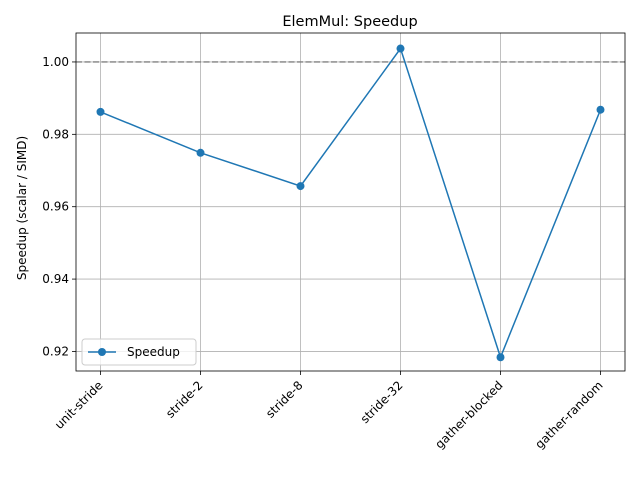 The height and width of the screenshot is (480, 640). What do you see at coordinates (382, 402) in the screenshot?
I see `x-tick-label: stride-32` at bounding box center [382, 402].